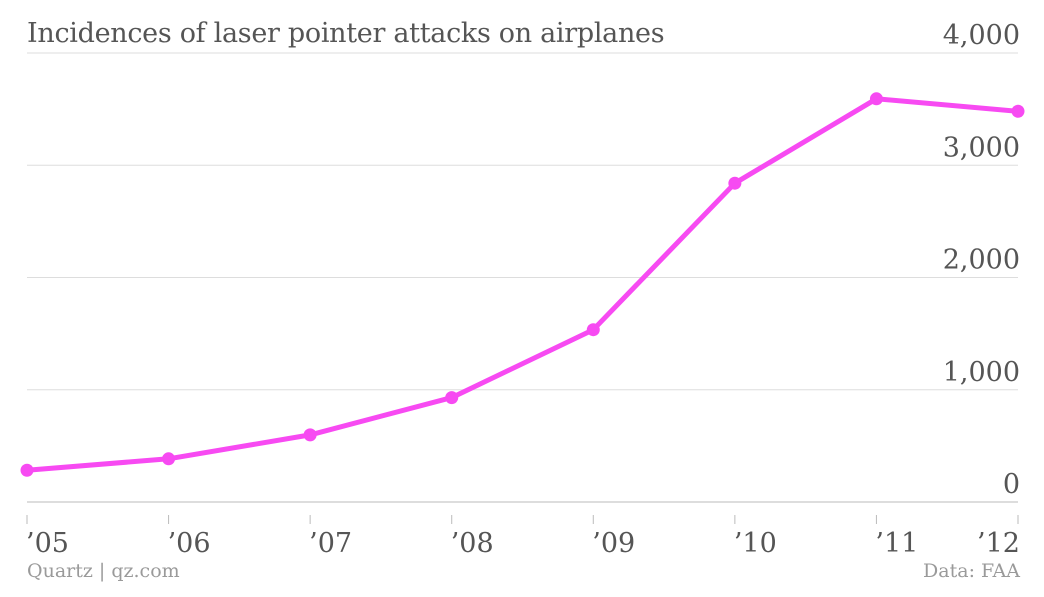 The height and width of the screenshot is (597, 1044). I want to click on x-tick-label: ’11, so click(896, 543).